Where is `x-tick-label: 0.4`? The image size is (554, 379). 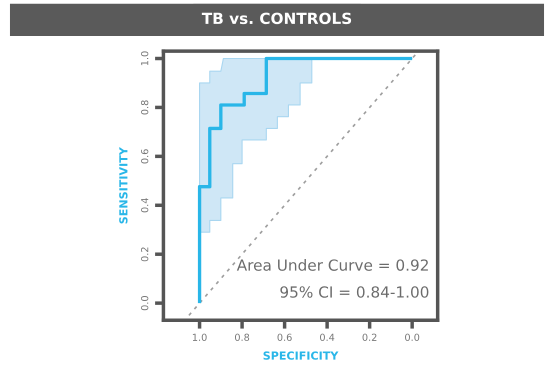
x-tick-label: 0.4 is located at coordinates (327, 337).